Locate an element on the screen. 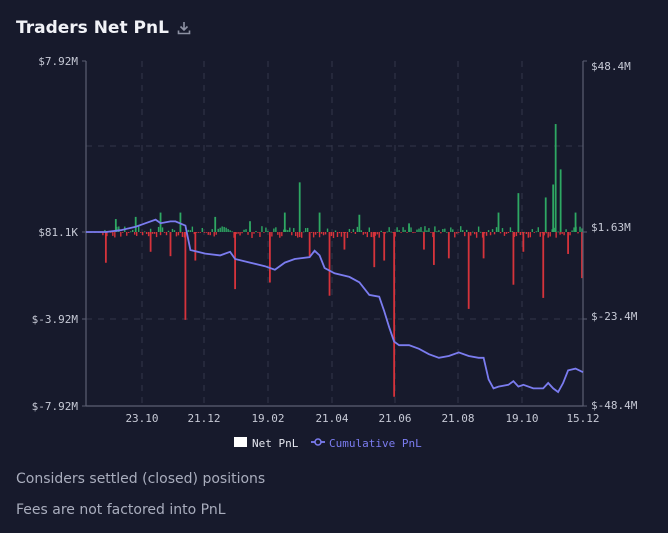 Image resolution: width=668 pixels, height=533 pixels. x-tick-label: 15.12 is located at coordinates (582, 418).